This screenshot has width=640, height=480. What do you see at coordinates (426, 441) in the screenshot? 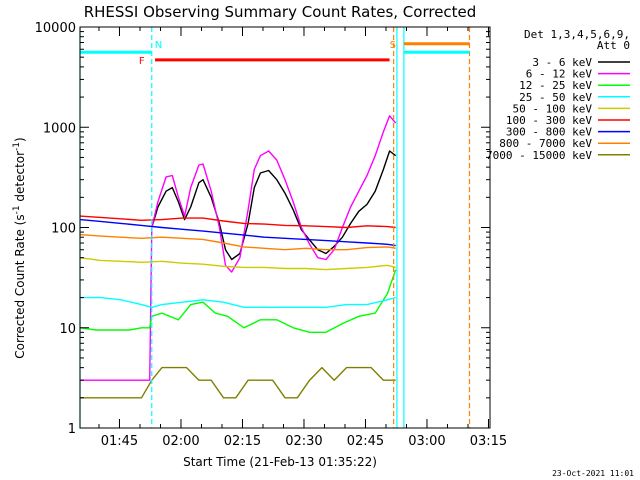
I see `x-tick-label-6: 03:00` at bounding box center [426, 441].